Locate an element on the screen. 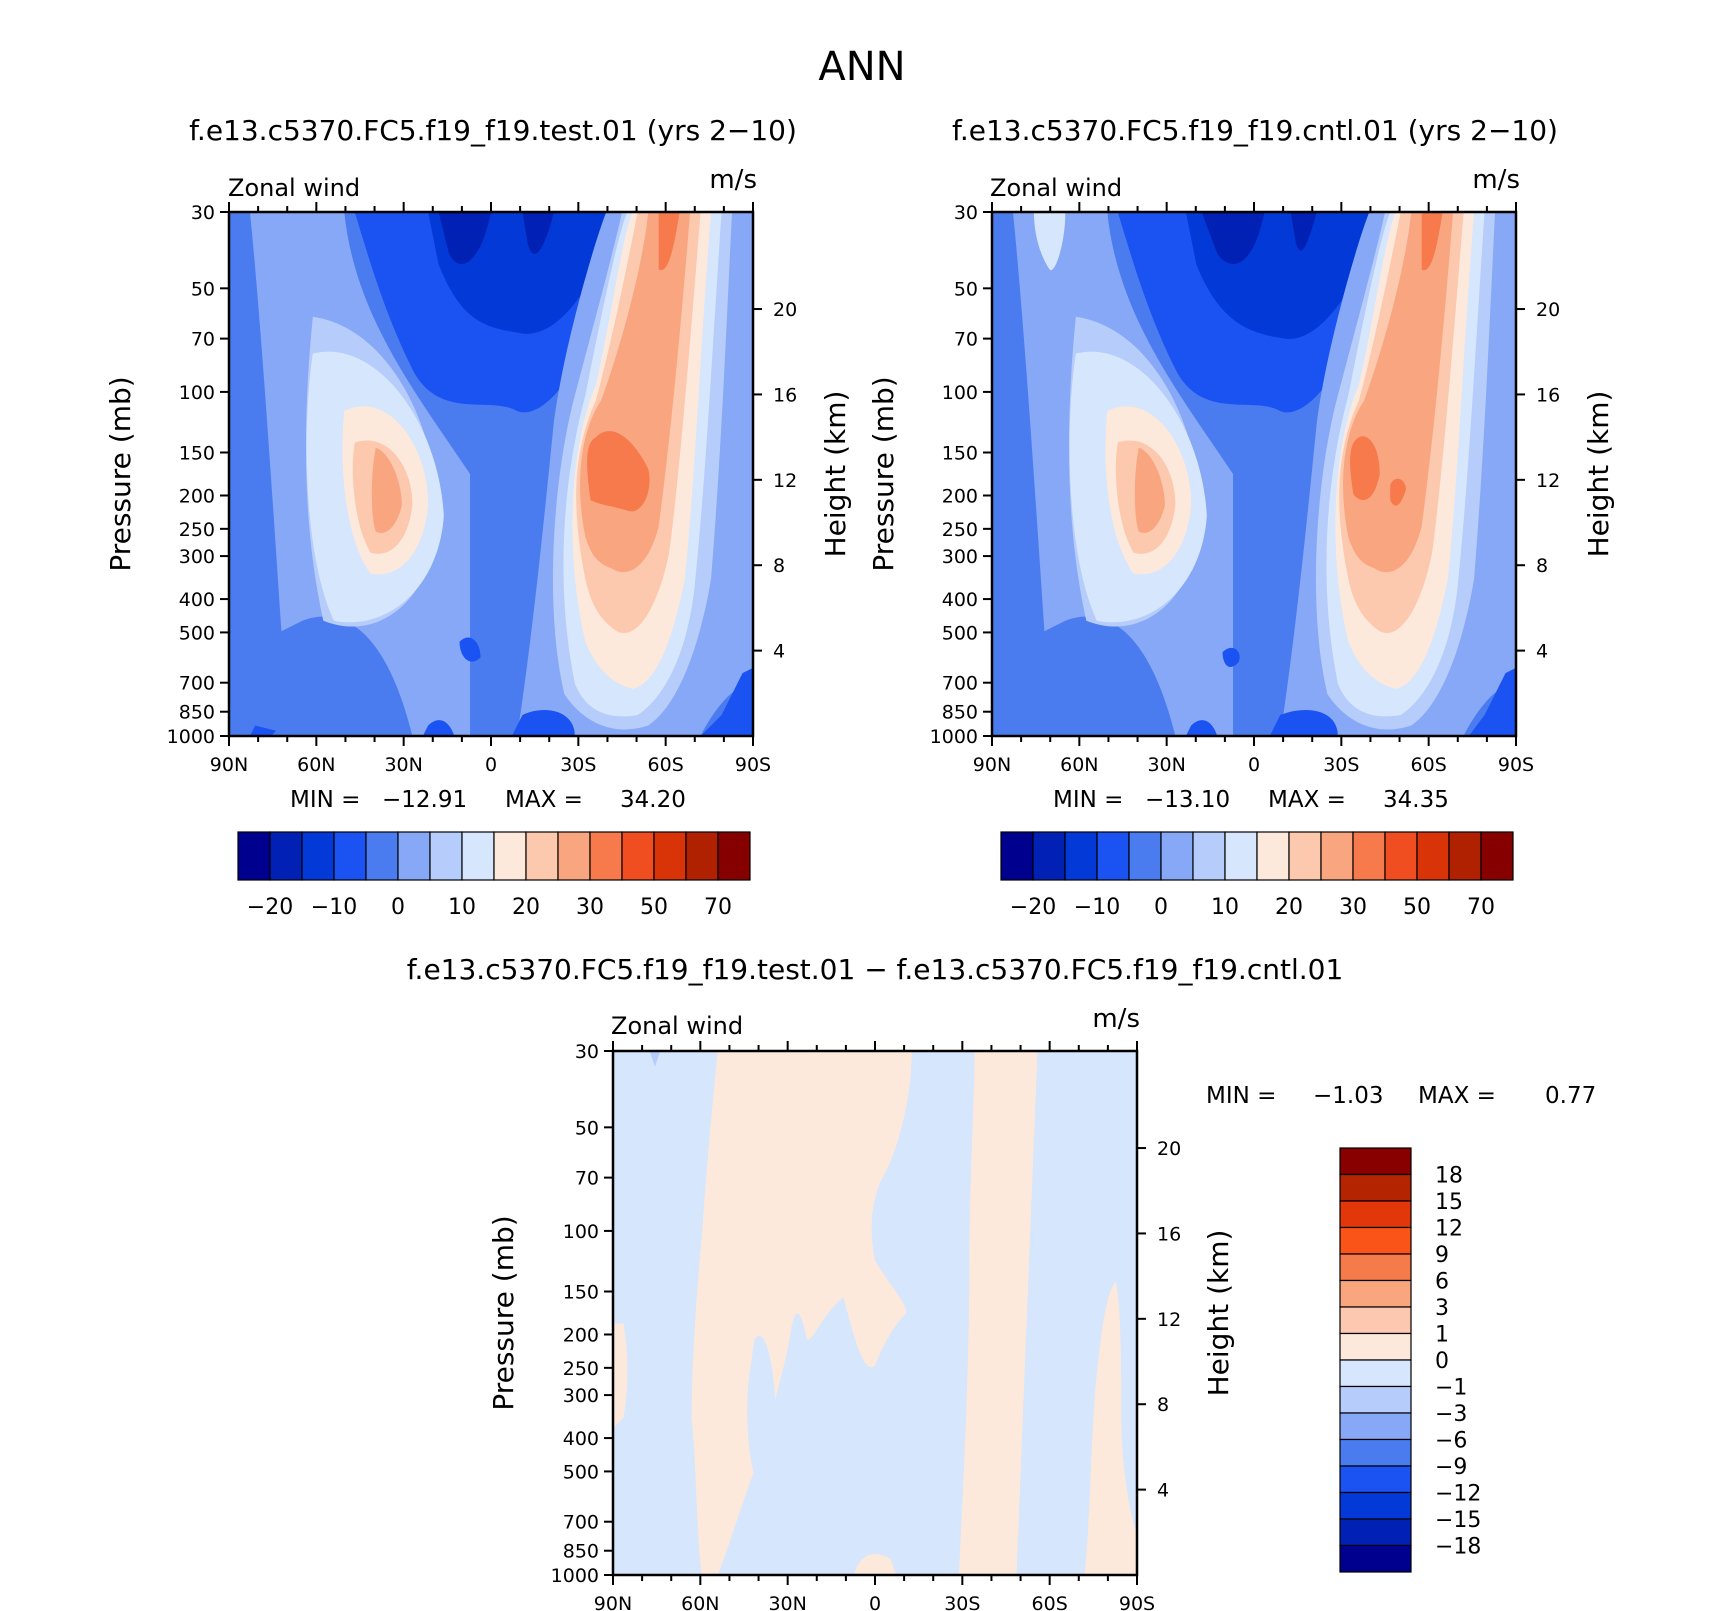 The height and width of the screenshot is (1611, 1710). colorbar-label: −18 is located at coordinates (1458, 1547).